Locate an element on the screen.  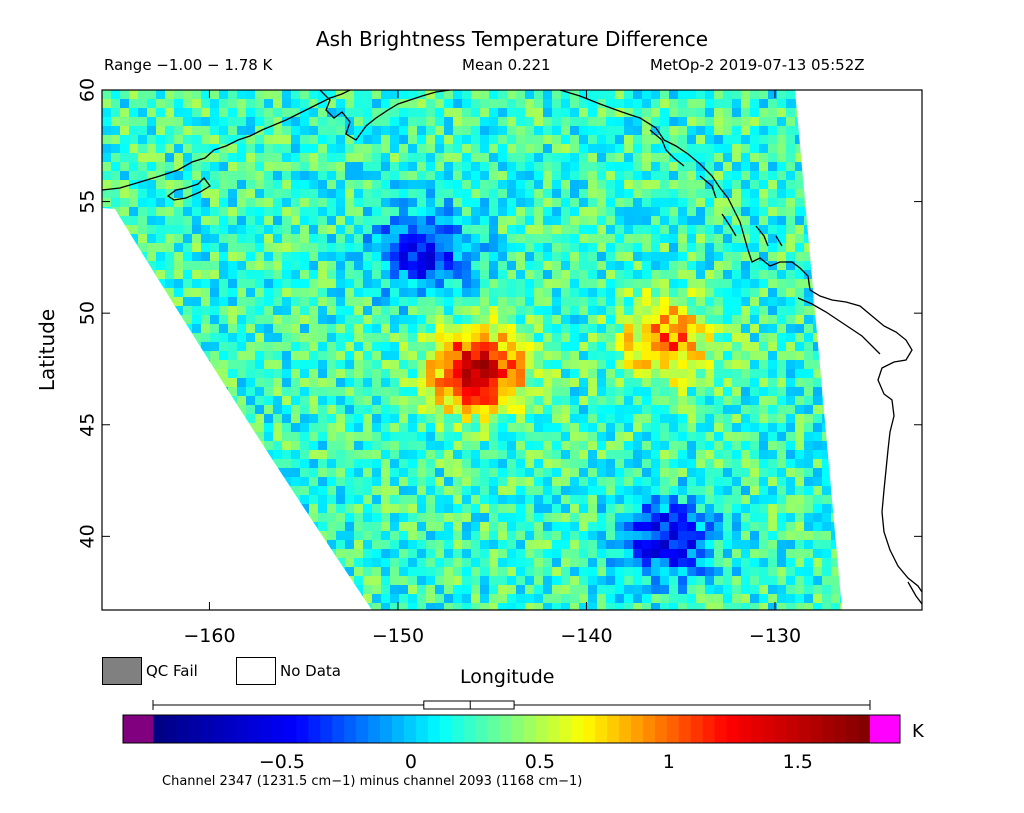
colorbar-step is located at coordinates (279, 729).